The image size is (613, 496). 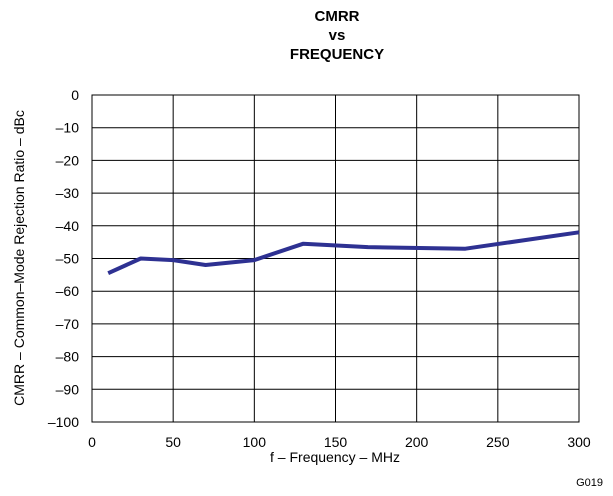 I want to click on x-tick-label: 100, so click(x=255, y=442).